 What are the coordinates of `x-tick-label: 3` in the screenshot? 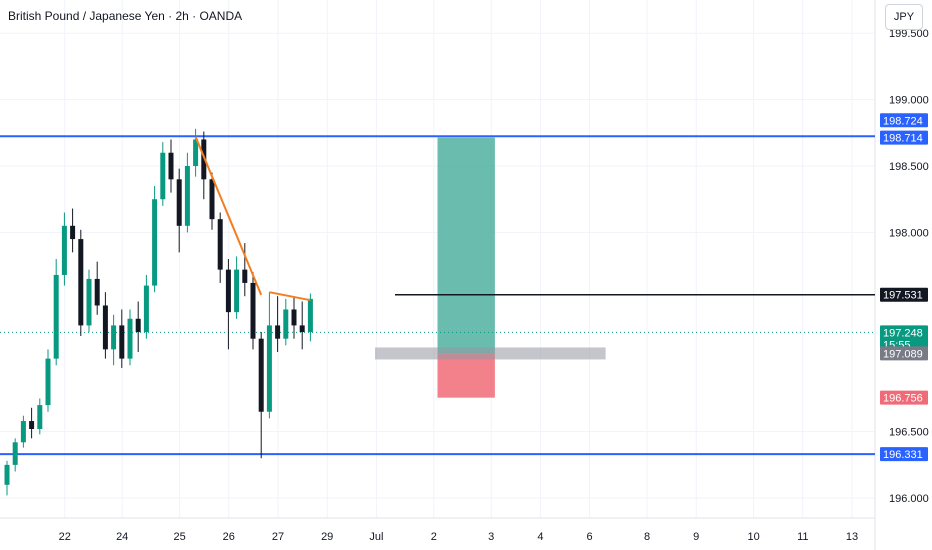 It's located at (491, 537).